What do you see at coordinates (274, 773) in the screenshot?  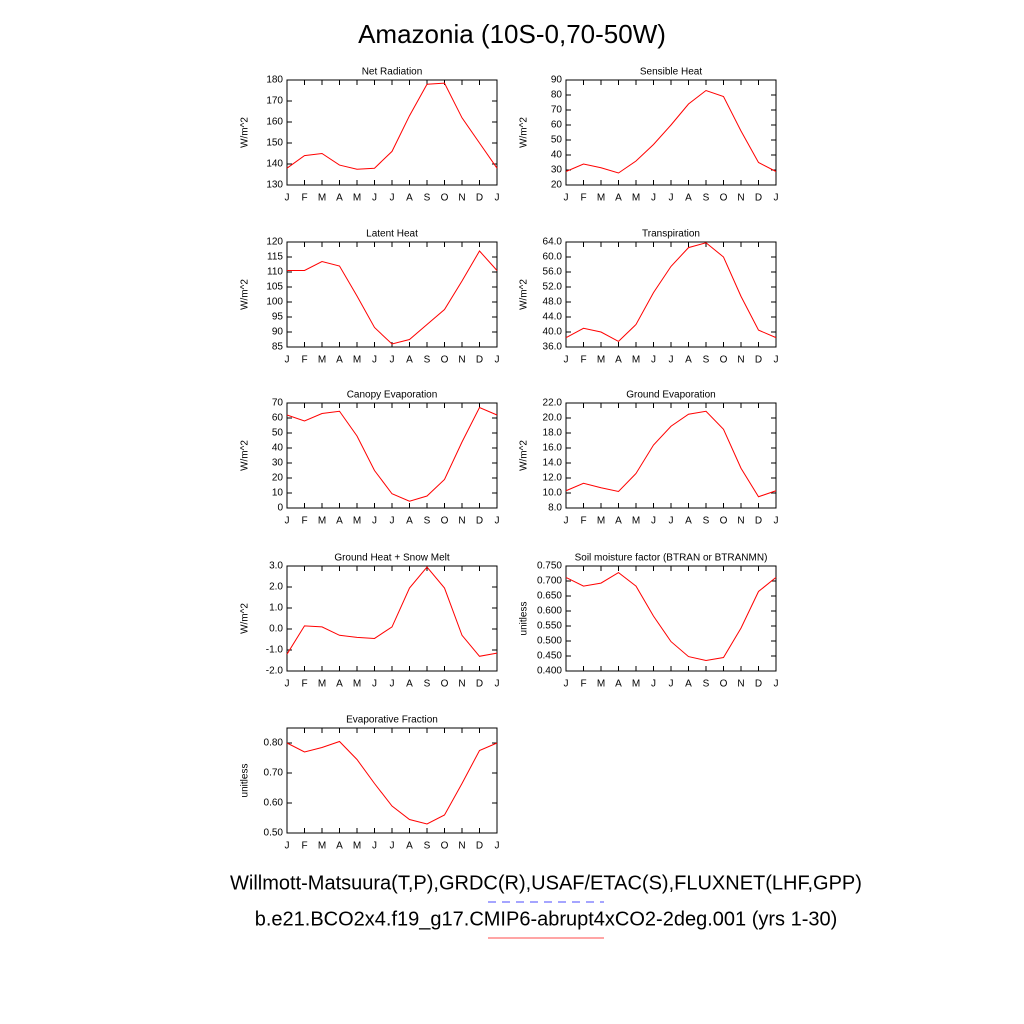 I see `y-tick-label: 0.70` at bounding box center [274, 773].